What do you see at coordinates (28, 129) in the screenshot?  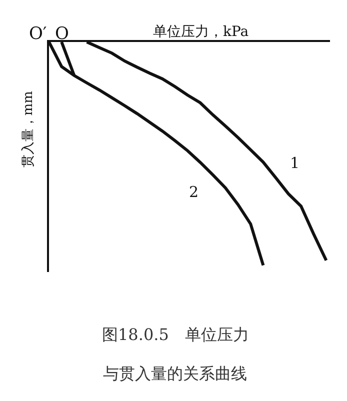 I see `y-axis-title: 贯入量，mm` at bounding box center [28, 129].